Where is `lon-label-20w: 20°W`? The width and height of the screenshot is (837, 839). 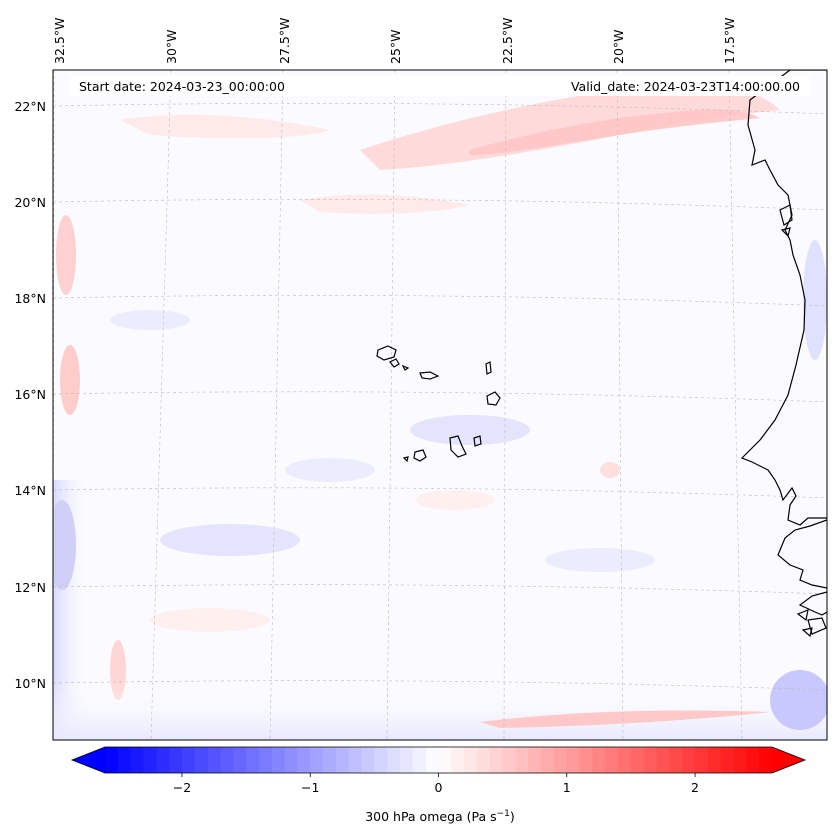
lon-label-20w: 20°W is located at coordinates (618, 46).